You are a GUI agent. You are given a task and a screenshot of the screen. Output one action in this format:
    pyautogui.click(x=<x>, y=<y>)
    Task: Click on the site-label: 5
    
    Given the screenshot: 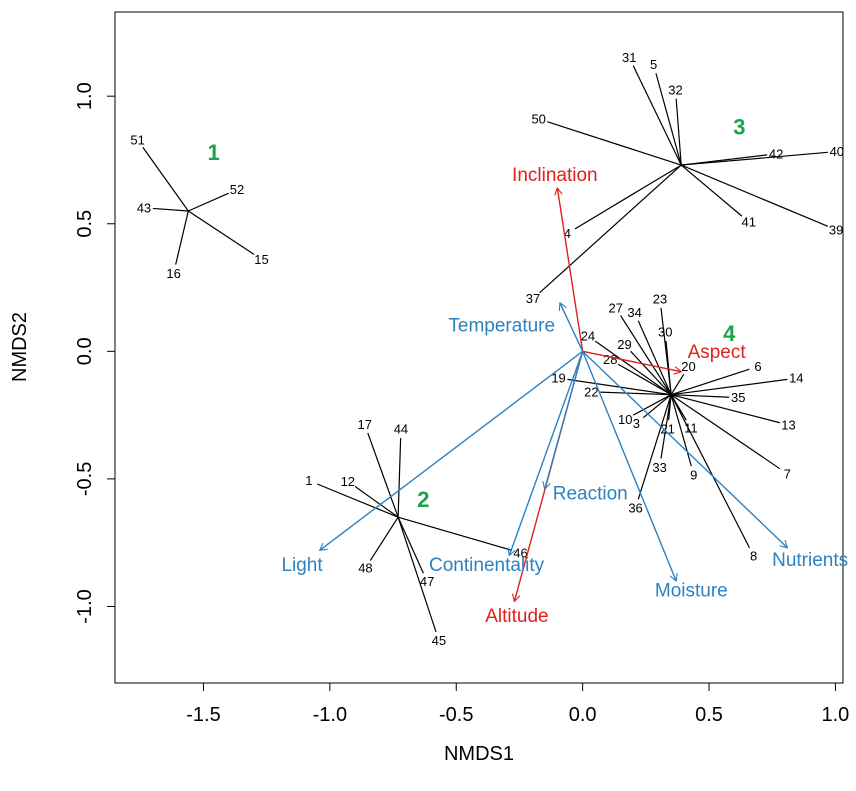 What is the action you would take?
    pyautogui.click(x=653, y=64)
    